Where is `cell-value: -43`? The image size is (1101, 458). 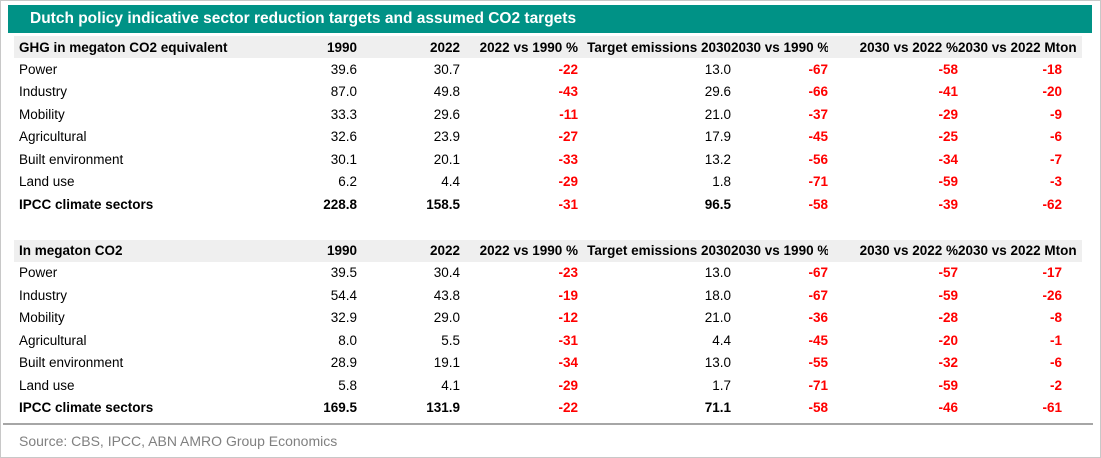
cell-value: -43 is located at coordinates (568, 92).